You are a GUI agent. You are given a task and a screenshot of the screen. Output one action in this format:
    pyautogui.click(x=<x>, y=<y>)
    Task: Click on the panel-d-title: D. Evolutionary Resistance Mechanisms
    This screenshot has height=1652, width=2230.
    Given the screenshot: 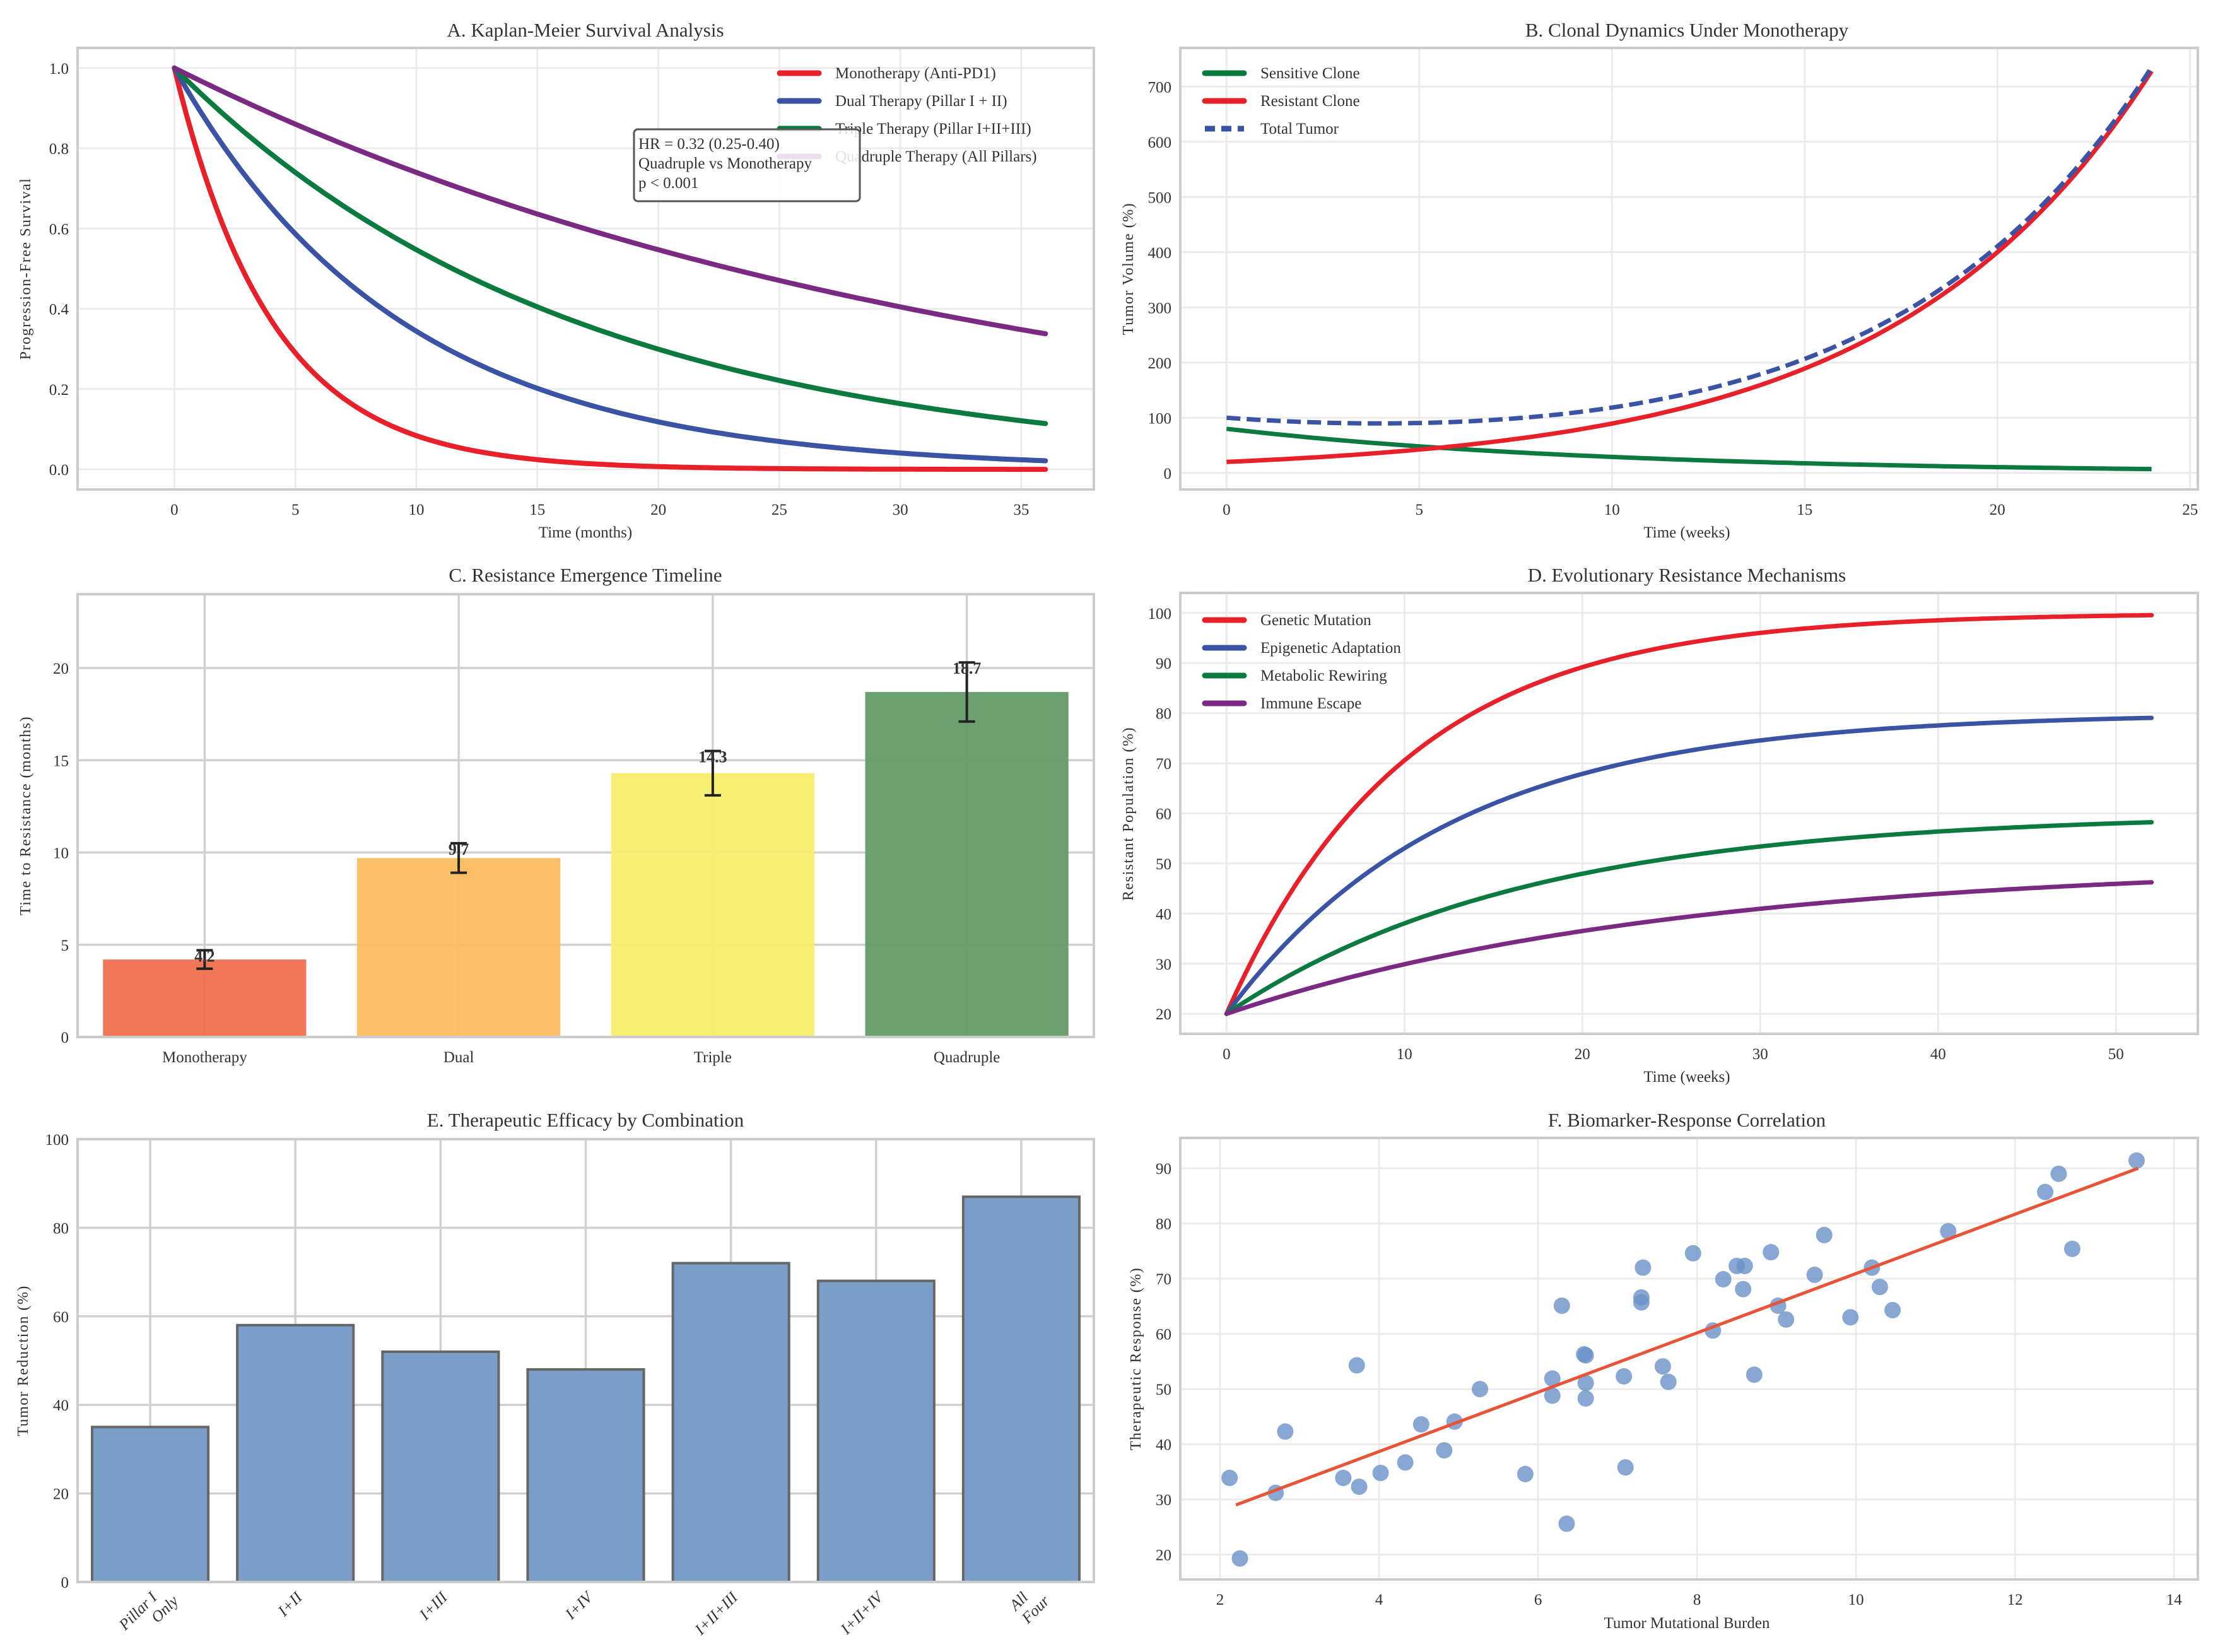 What is the action you would take?
    pyautogui.click(x=1687, y=575)
    